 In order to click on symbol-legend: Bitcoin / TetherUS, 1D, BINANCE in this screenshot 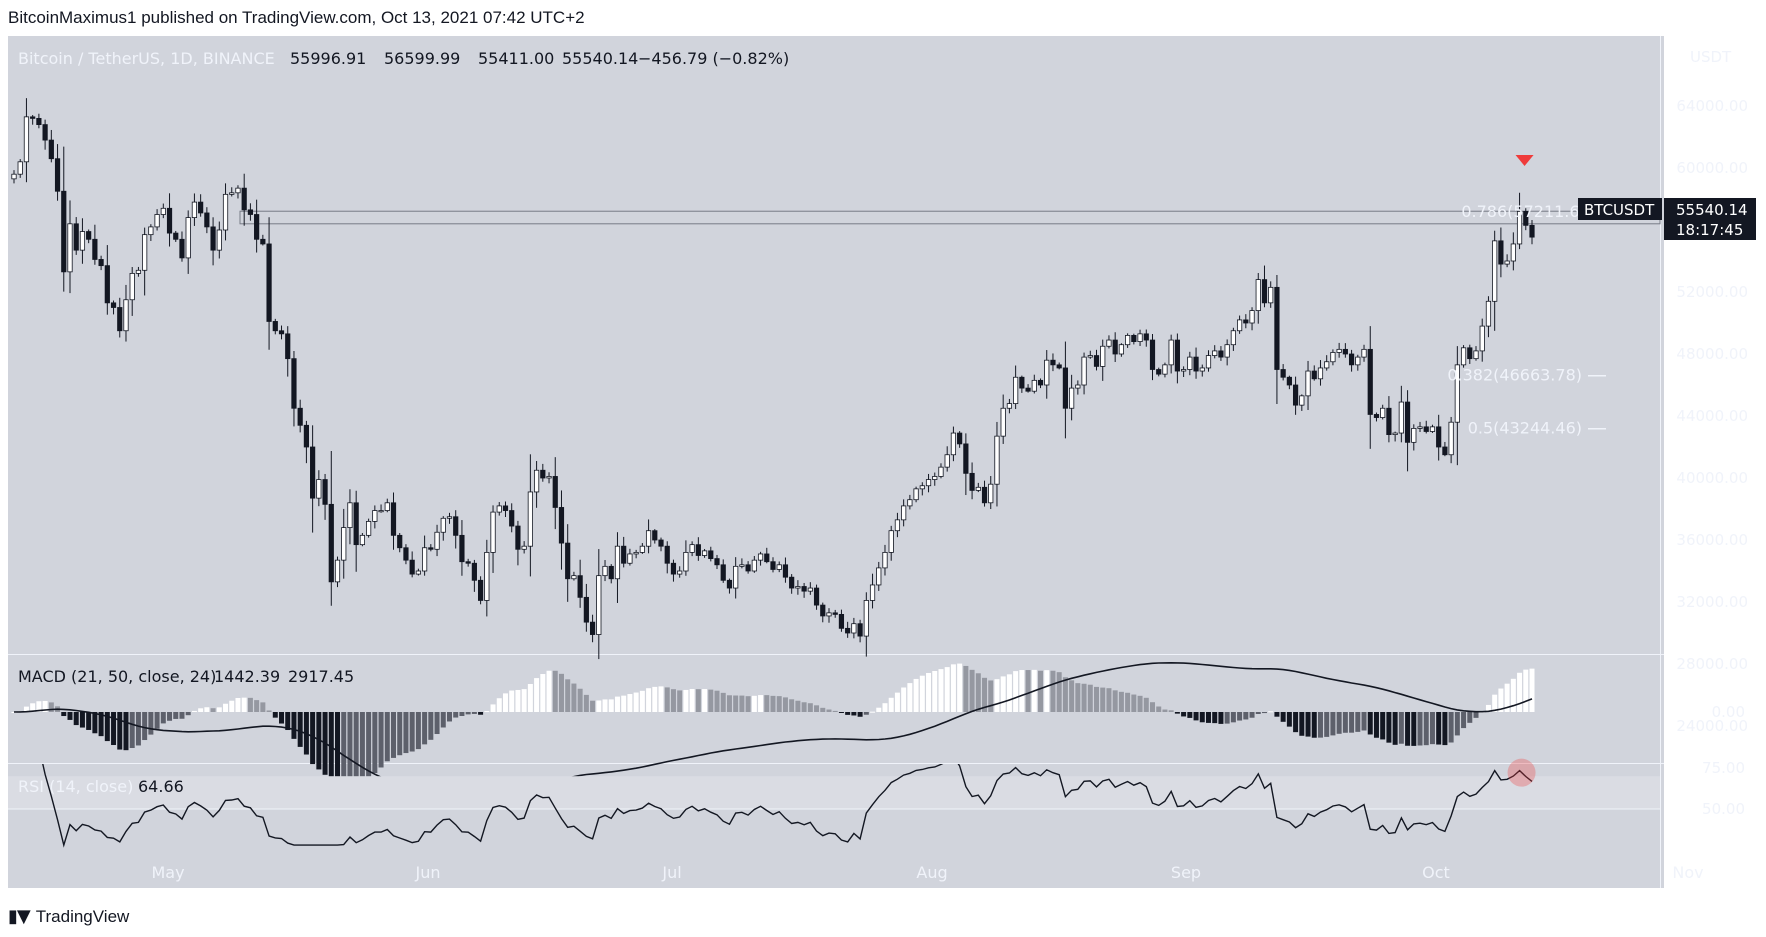, I will do `click(146, 58)`.